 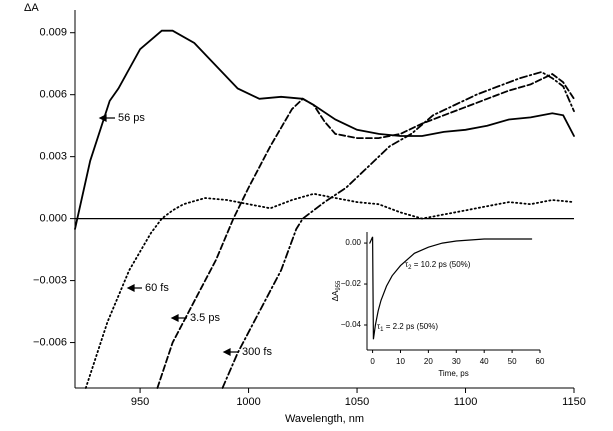 I want to click on inset-background, so click(x=437, y=303).